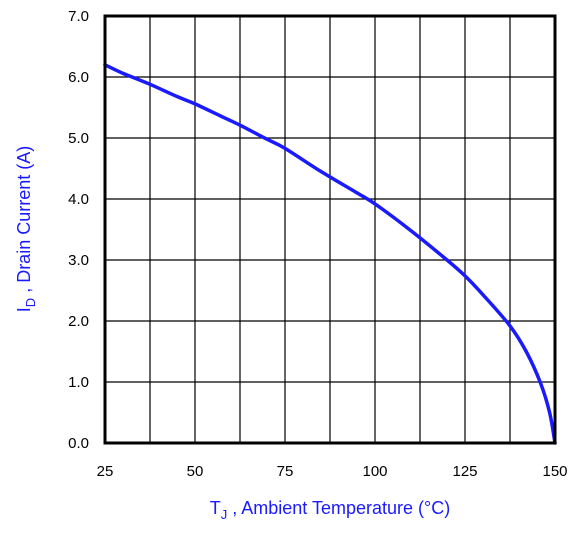 The width and height of the screenshot is (570, 534). Describe the element at coordinates (78, 138) in the screenshot. I see `y-tick-label: 5.0` at that location.